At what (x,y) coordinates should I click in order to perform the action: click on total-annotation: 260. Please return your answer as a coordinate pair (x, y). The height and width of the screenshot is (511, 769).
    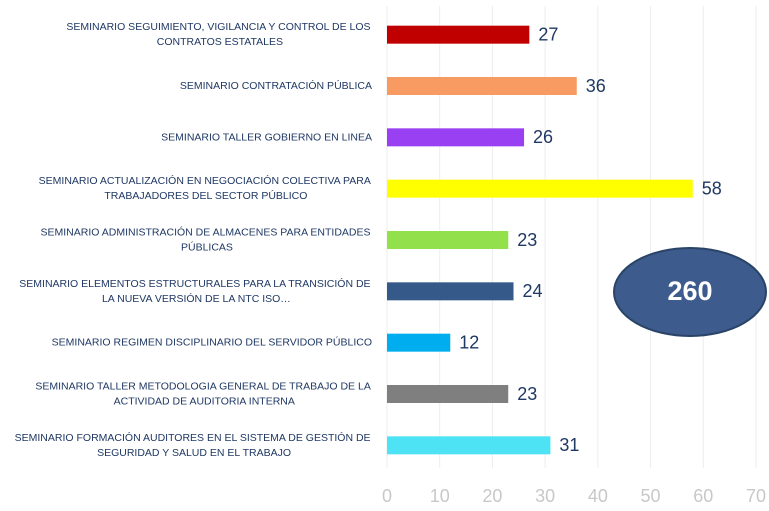
    Looking at the image, I should click on (690, 292).